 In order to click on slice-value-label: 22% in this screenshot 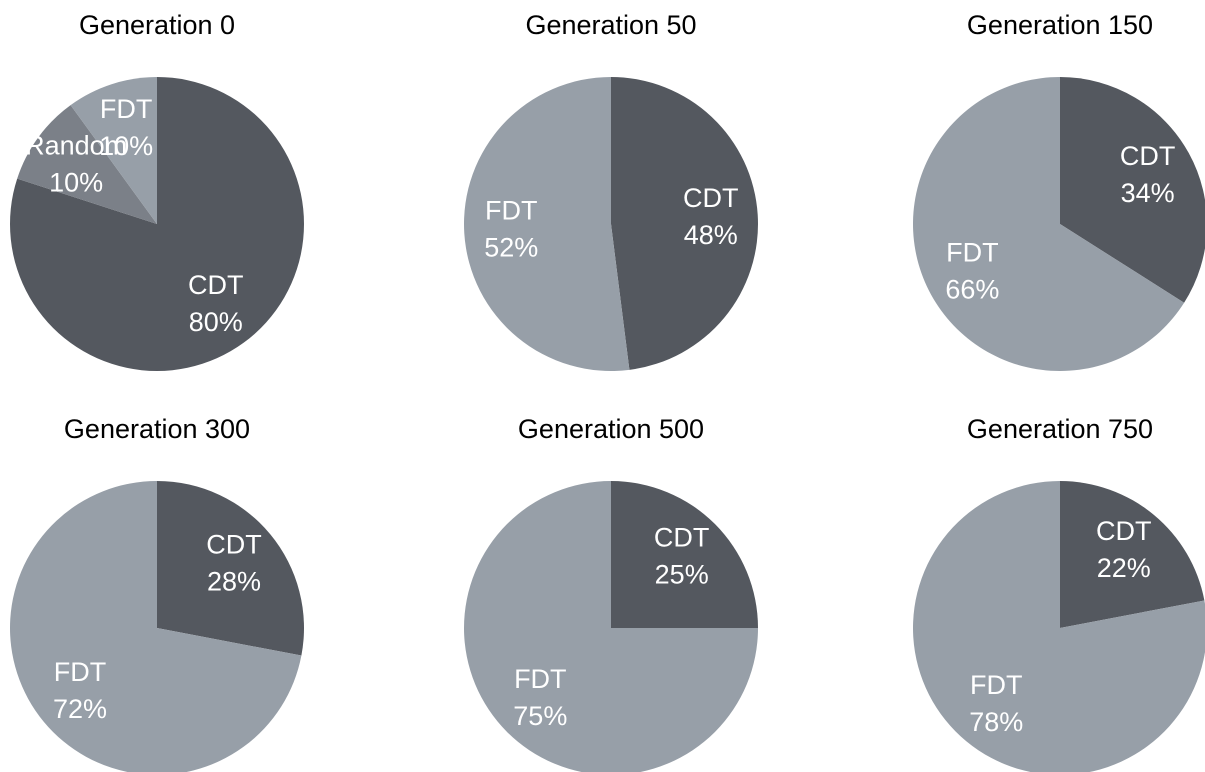, I will do `click(1124, 568)`.